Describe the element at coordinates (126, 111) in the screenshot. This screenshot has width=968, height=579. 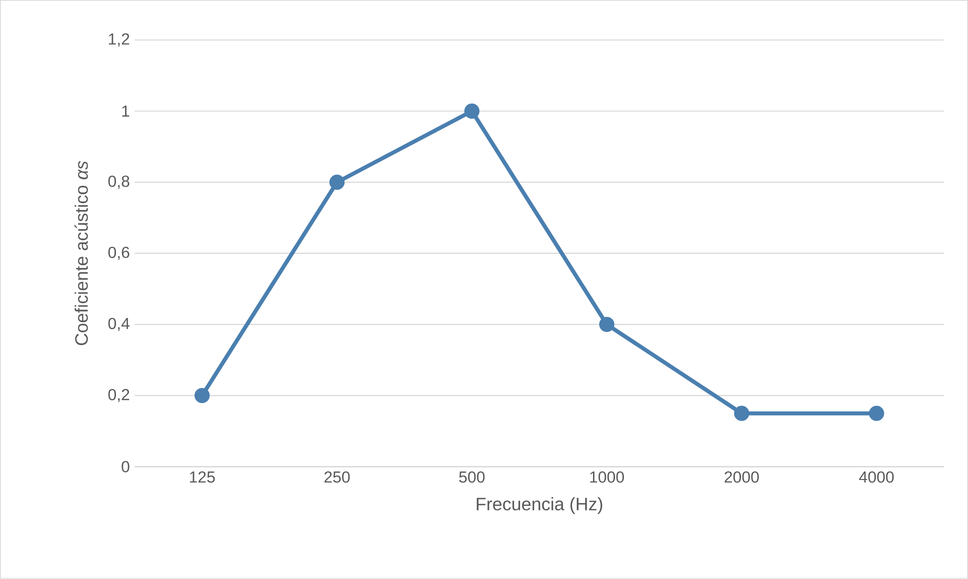
I see `y-tick-label: 1` at that location.